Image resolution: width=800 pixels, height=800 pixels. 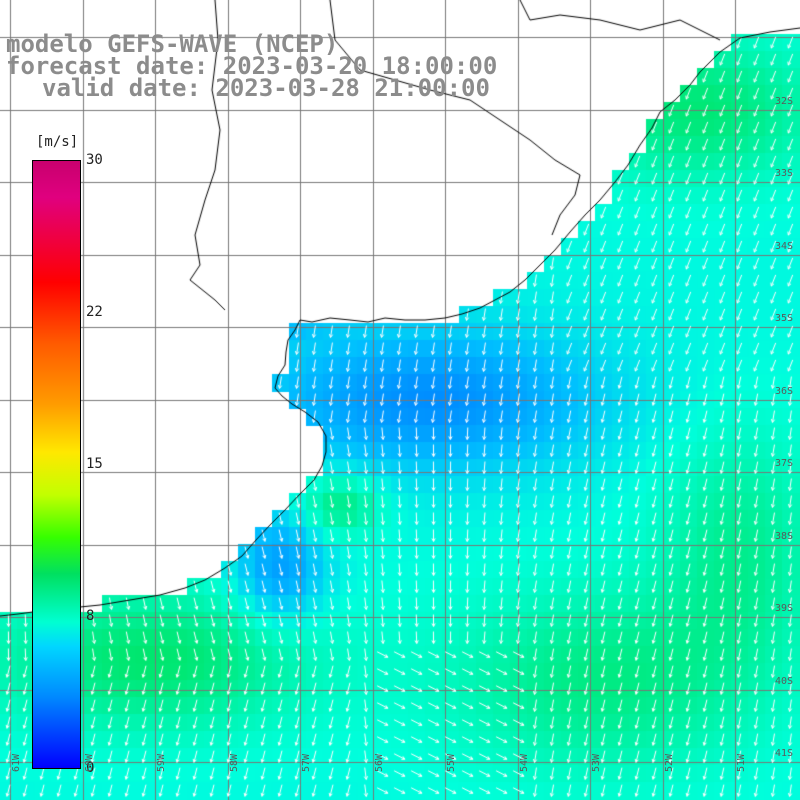 What do you see at coordinates (94, 160) in the screenshot?
I see `colorbar-tick-30: 30` at bounding box center [94, 160].